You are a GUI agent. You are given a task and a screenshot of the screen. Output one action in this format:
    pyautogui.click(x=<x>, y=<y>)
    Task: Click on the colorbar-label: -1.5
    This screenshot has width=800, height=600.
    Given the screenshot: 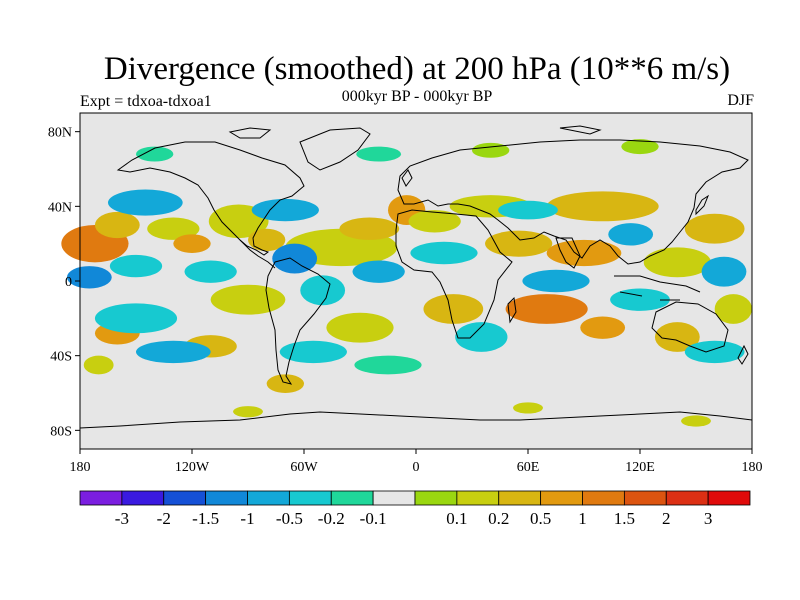 What is the action you would take?
    pyautogui.click(x=205, y=518)
    